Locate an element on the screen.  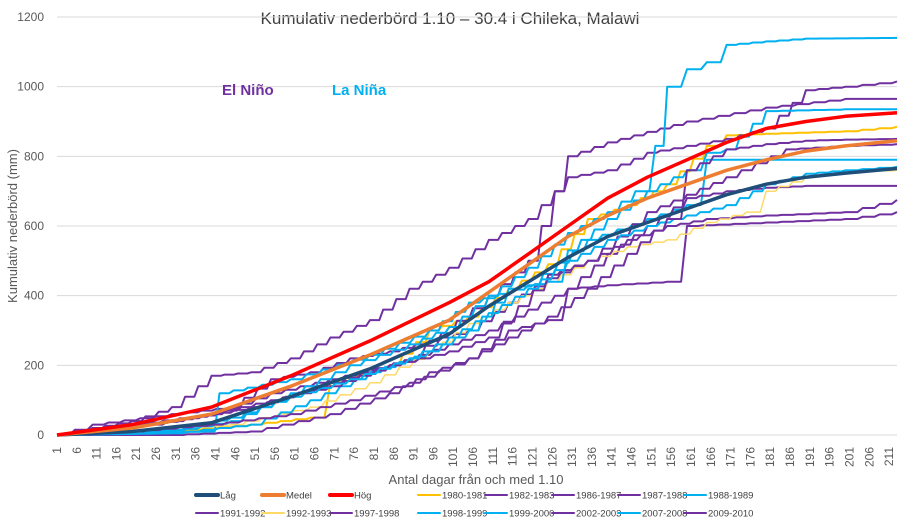
legend-item: 1980-1981 is located at coordinates (452, 496).